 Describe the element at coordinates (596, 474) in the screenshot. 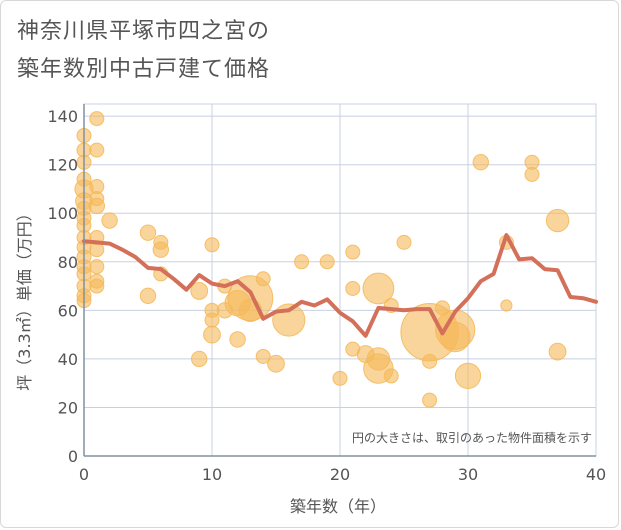

I see `x-tick-label: 40` at that location.